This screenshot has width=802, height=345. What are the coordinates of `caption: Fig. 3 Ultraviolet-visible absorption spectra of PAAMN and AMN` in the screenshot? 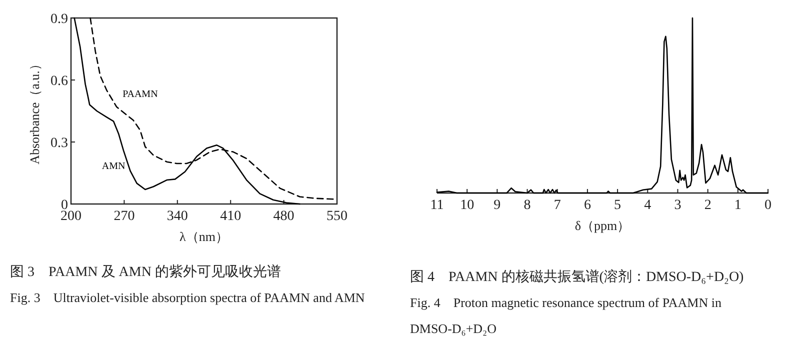 It's located at (188, 297).